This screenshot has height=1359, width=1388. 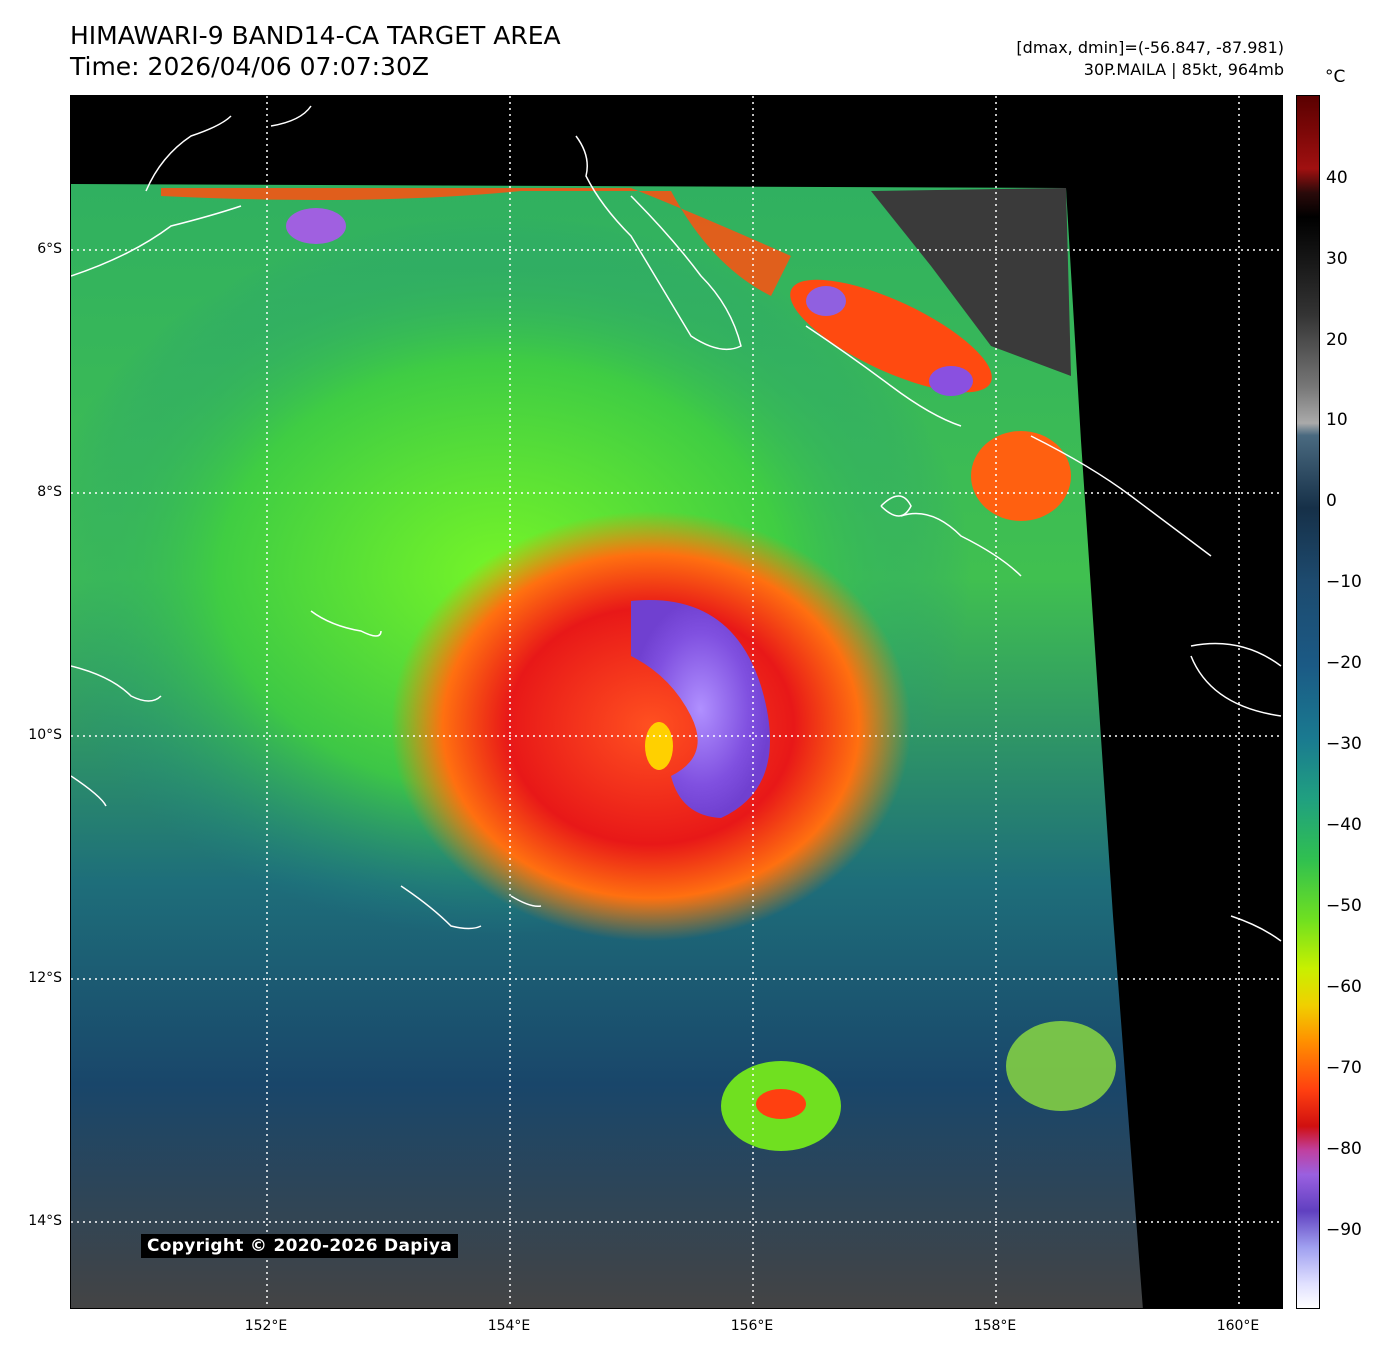 What do you see at coordinates (971, 282) in the screenshot?
I see `clear-area-ne` at bounding box center [971, 282].